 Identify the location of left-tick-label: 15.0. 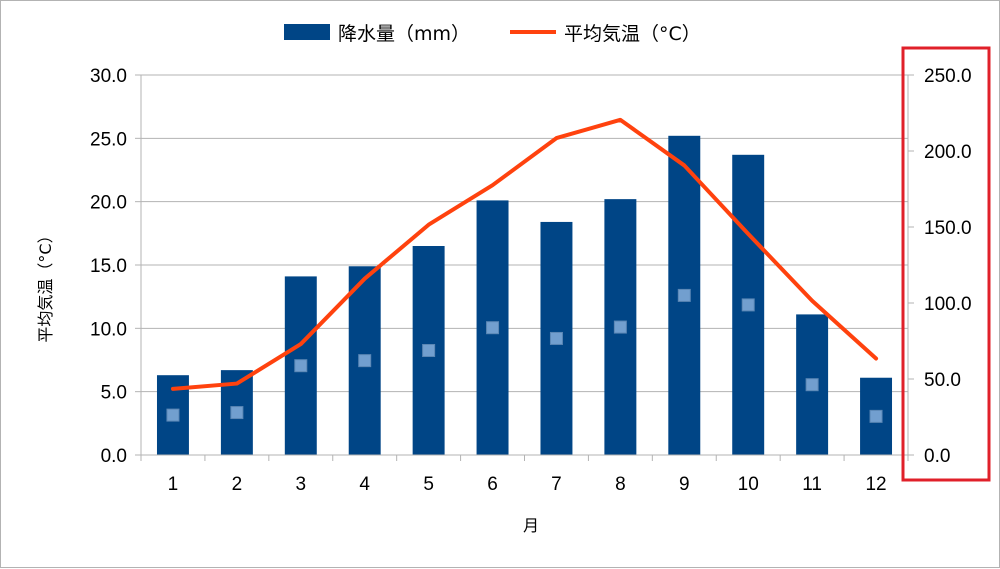
(108, 266).